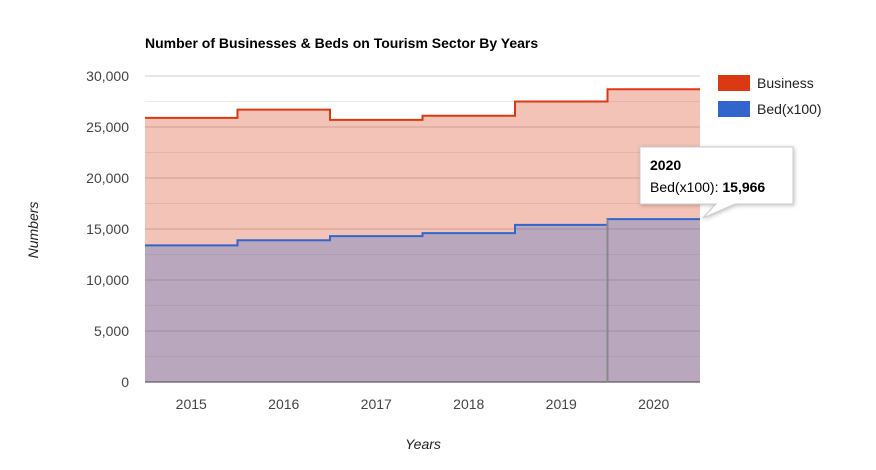  What do you see at coordinates (423, 404) in the screenshot?
I see `x-axis-ticks: 2015 2016 2017 2018 2019 2020` at bounding box center [423, 404].